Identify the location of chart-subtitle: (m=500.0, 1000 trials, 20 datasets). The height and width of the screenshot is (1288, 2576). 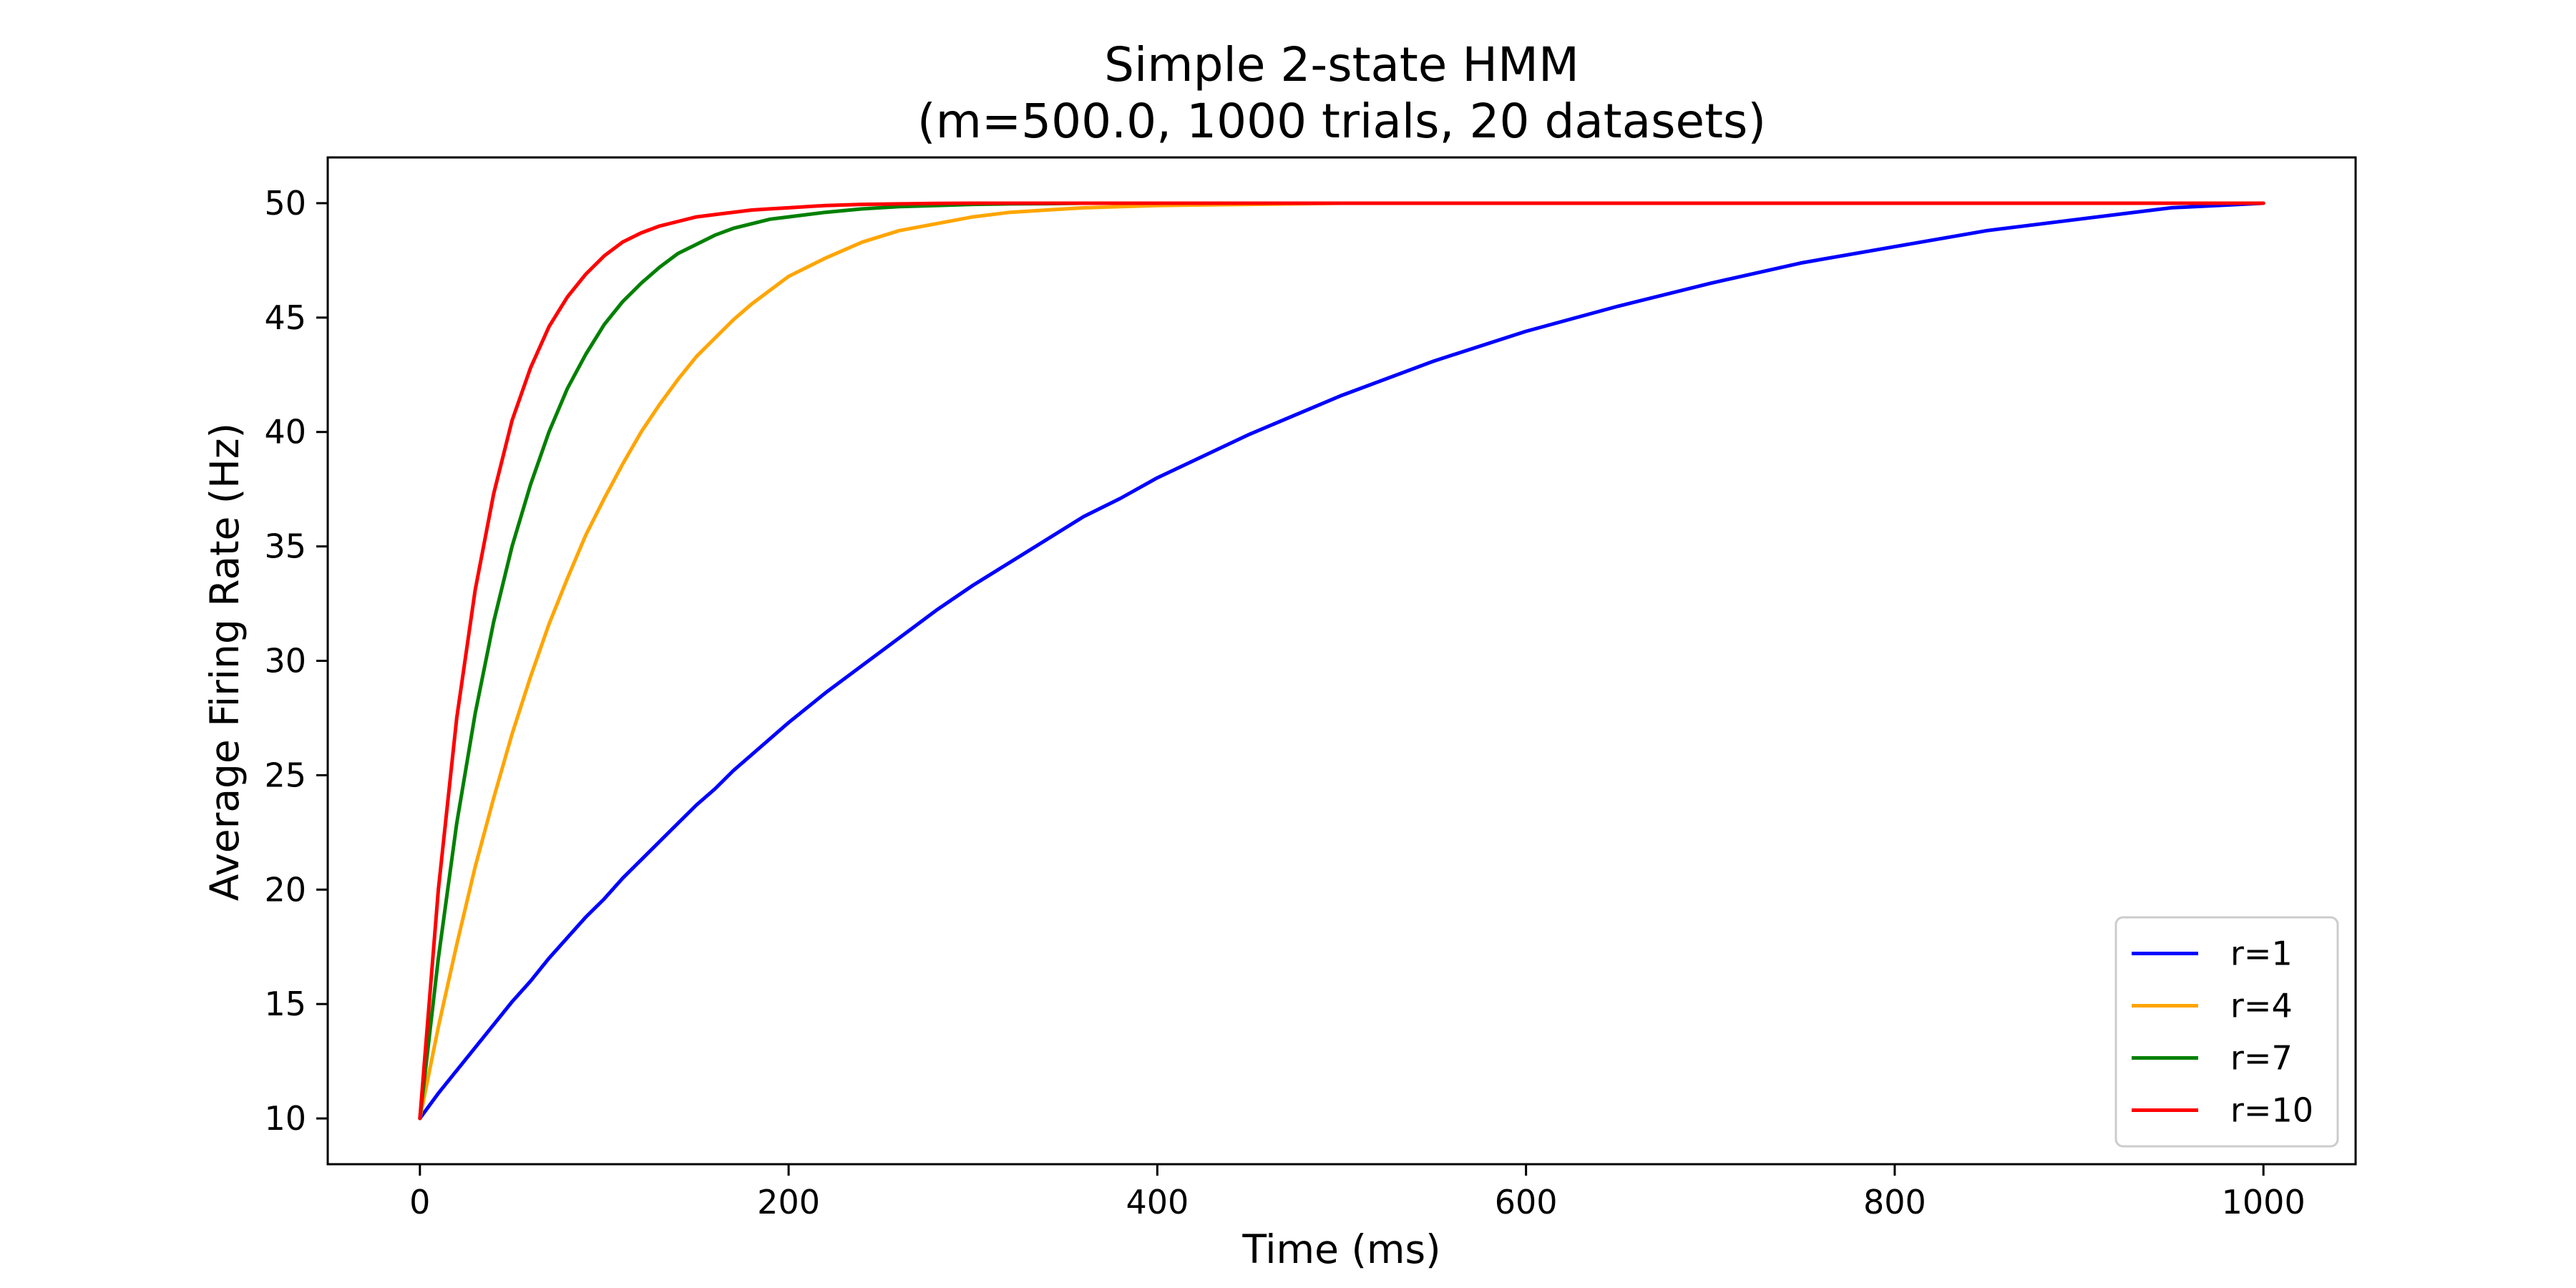
(1341, 122).